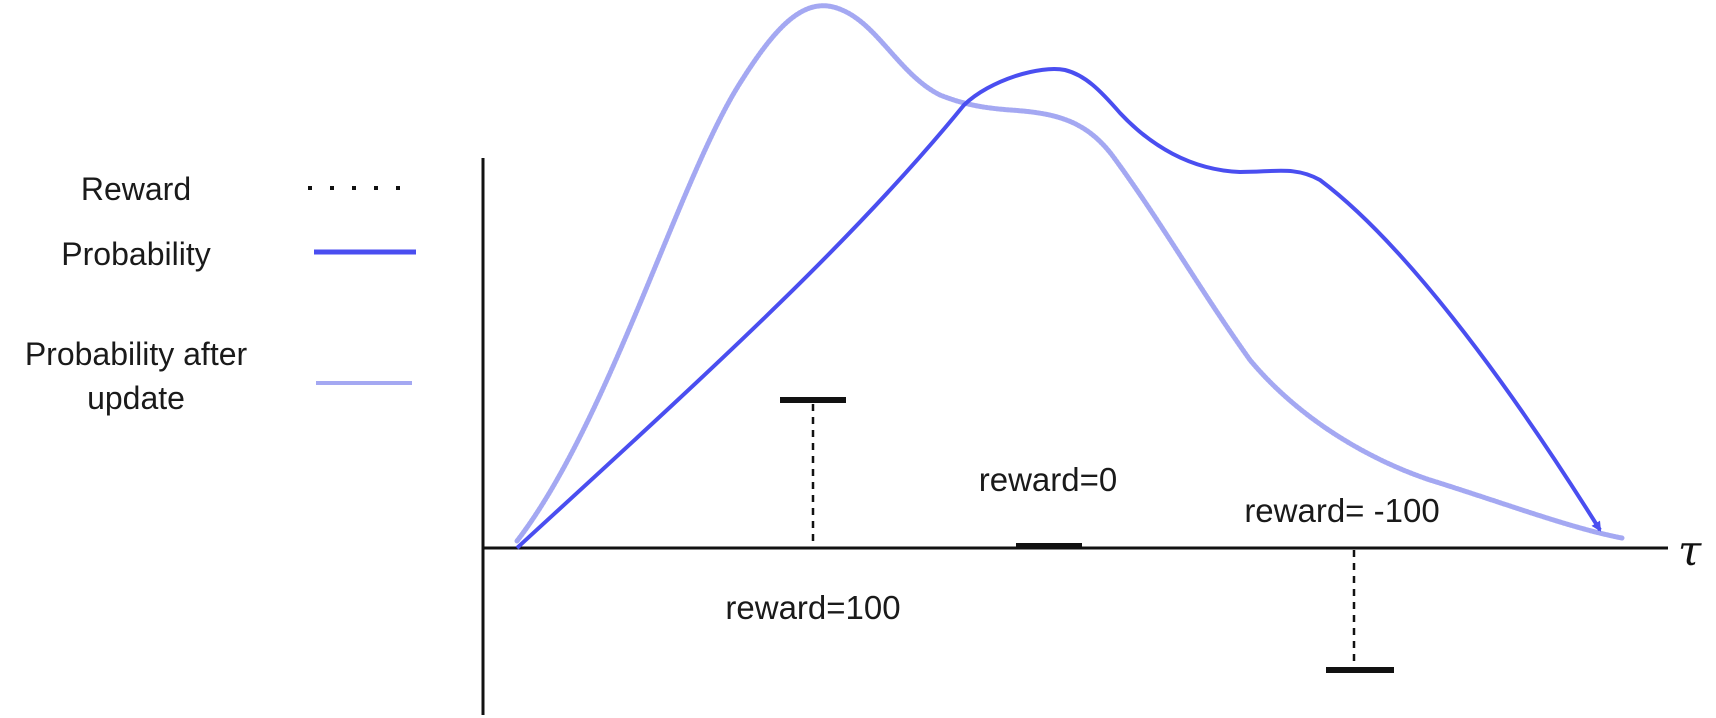 The width and height of the screenshot is (1716, 718). What do you see at coordinates (135, 254) in the screenshot?
I see `legend-label-probability: Probability` at bounding box center [135, 254].